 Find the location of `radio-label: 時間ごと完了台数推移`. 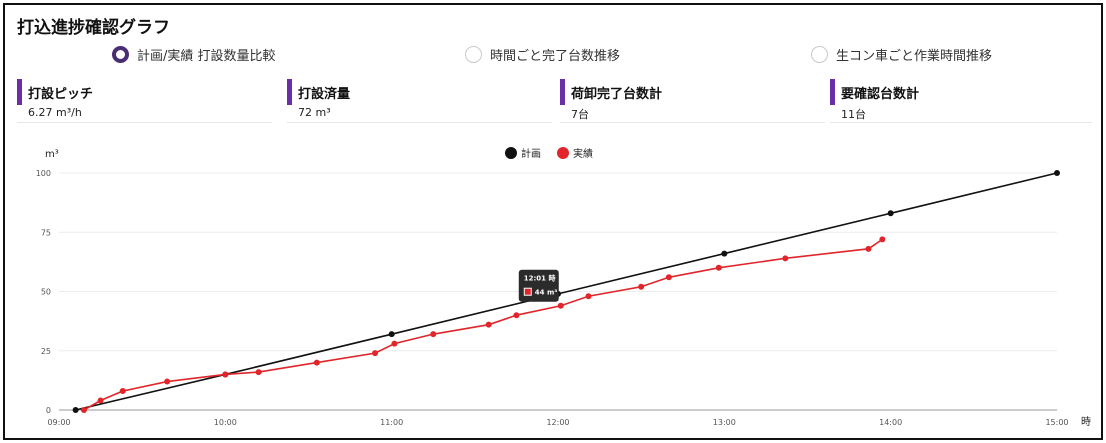

radio-label: 時間ごと完了台数推移 is located at coordinates (555, 56).